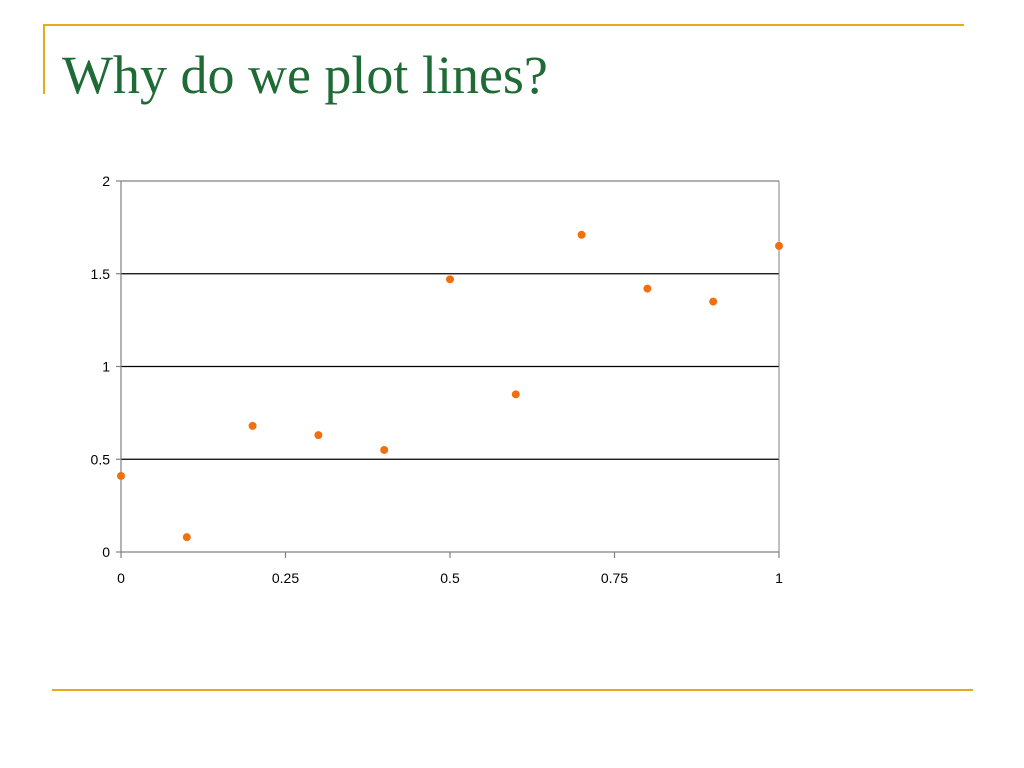  What do you see at coordinates (101, 459) in the screenshot?
I see `y-tick-label-1: 0.5` at bounding box center [101, 459].